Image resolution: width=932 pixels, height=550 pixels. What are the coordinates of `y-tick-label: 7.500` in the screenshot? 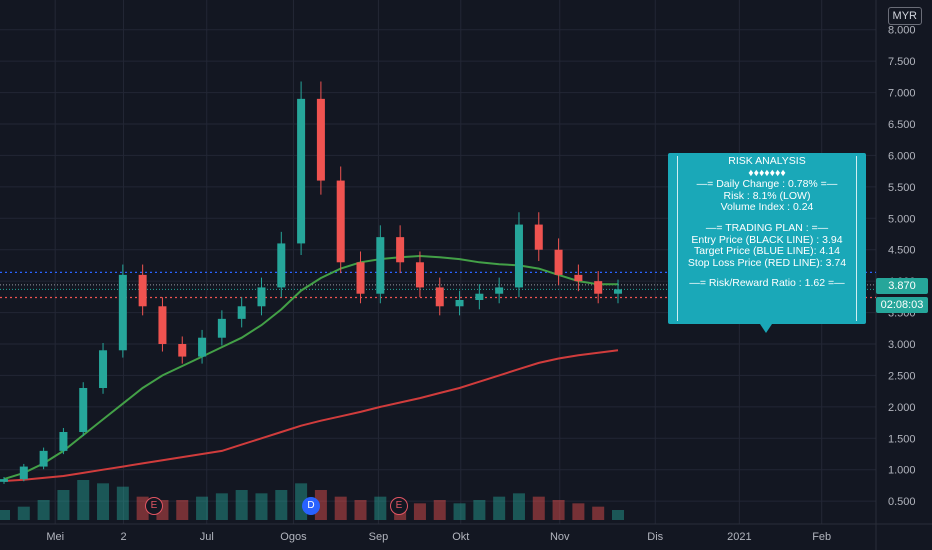 It's located at (902, 62).